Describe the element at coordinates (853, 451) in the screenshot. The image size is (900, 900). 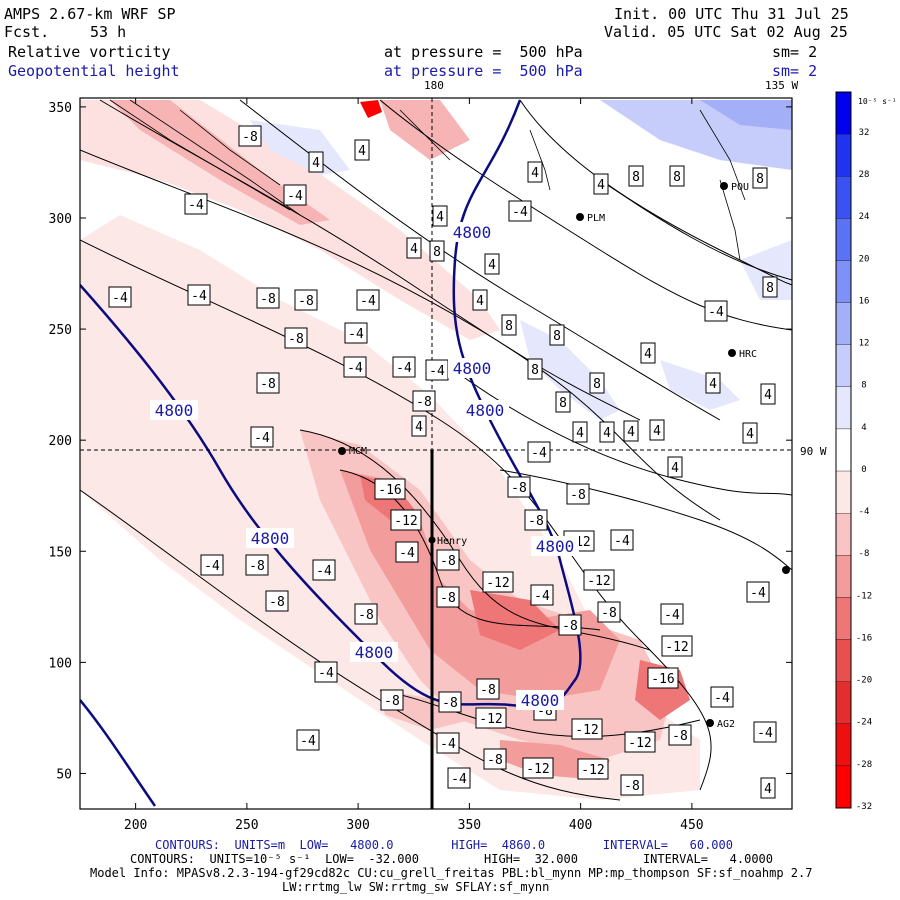
I see `colorbar: 32 28 24 20 16 12 8 4 0 -4 -8 -12 -16 -20 -24 -28 -32` at that location.